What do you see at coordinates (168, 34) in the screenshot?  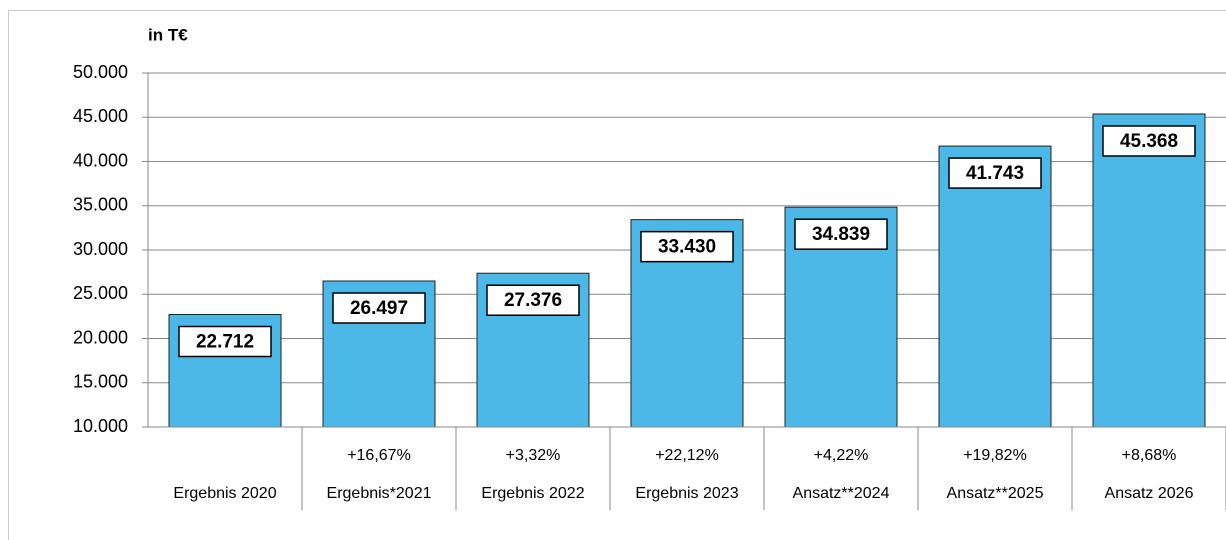 I see `unit-label: in T€` at bounding box center [168, 34].